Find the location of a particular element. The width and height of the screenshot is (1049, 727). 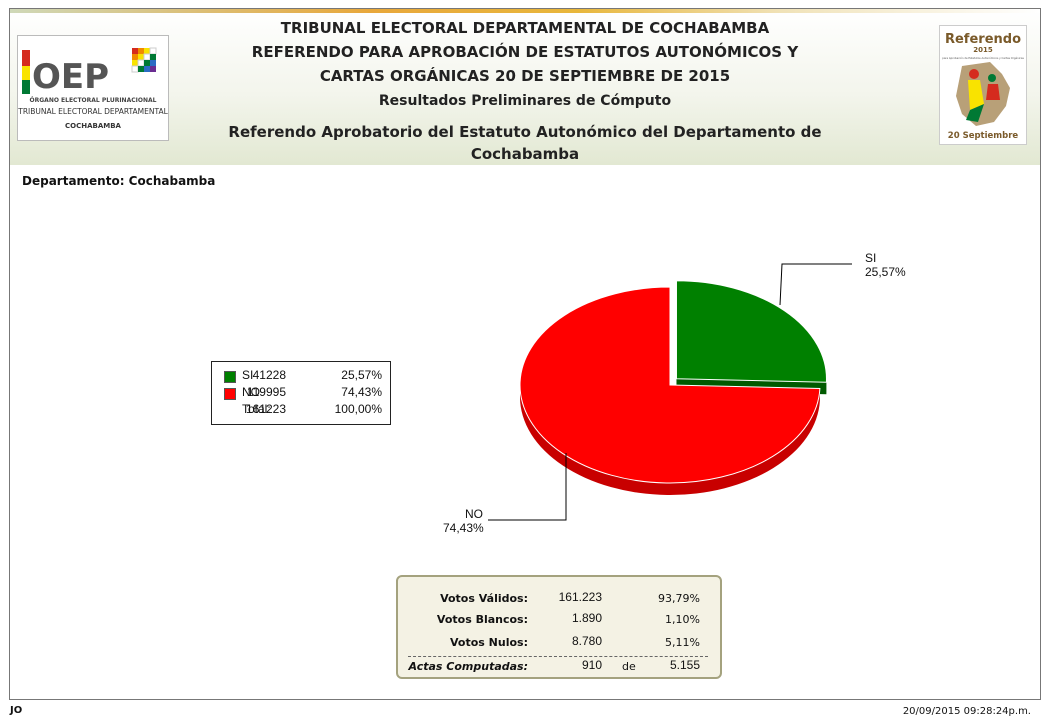

stat-value-blancos: 1.890 is located at coordinates (586, 618).